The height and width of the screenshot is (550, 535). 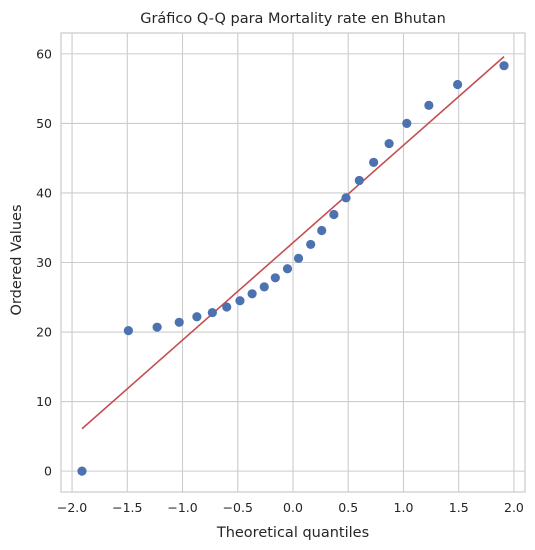 I want to click on y-tick-label: 20, so click(x=44, y=332).